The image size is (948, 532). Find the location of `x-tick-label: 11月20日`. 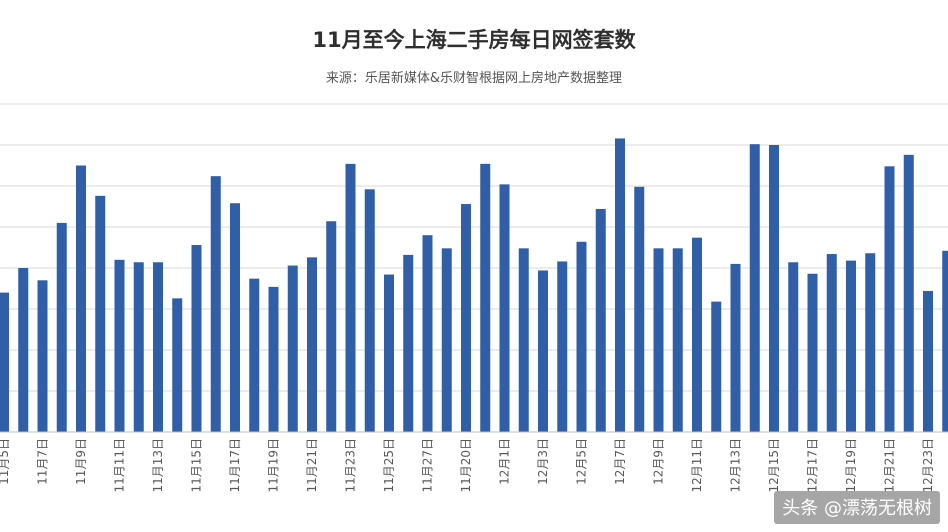

x-tick-label: 11月20日 is located at coordinates (466, 465).